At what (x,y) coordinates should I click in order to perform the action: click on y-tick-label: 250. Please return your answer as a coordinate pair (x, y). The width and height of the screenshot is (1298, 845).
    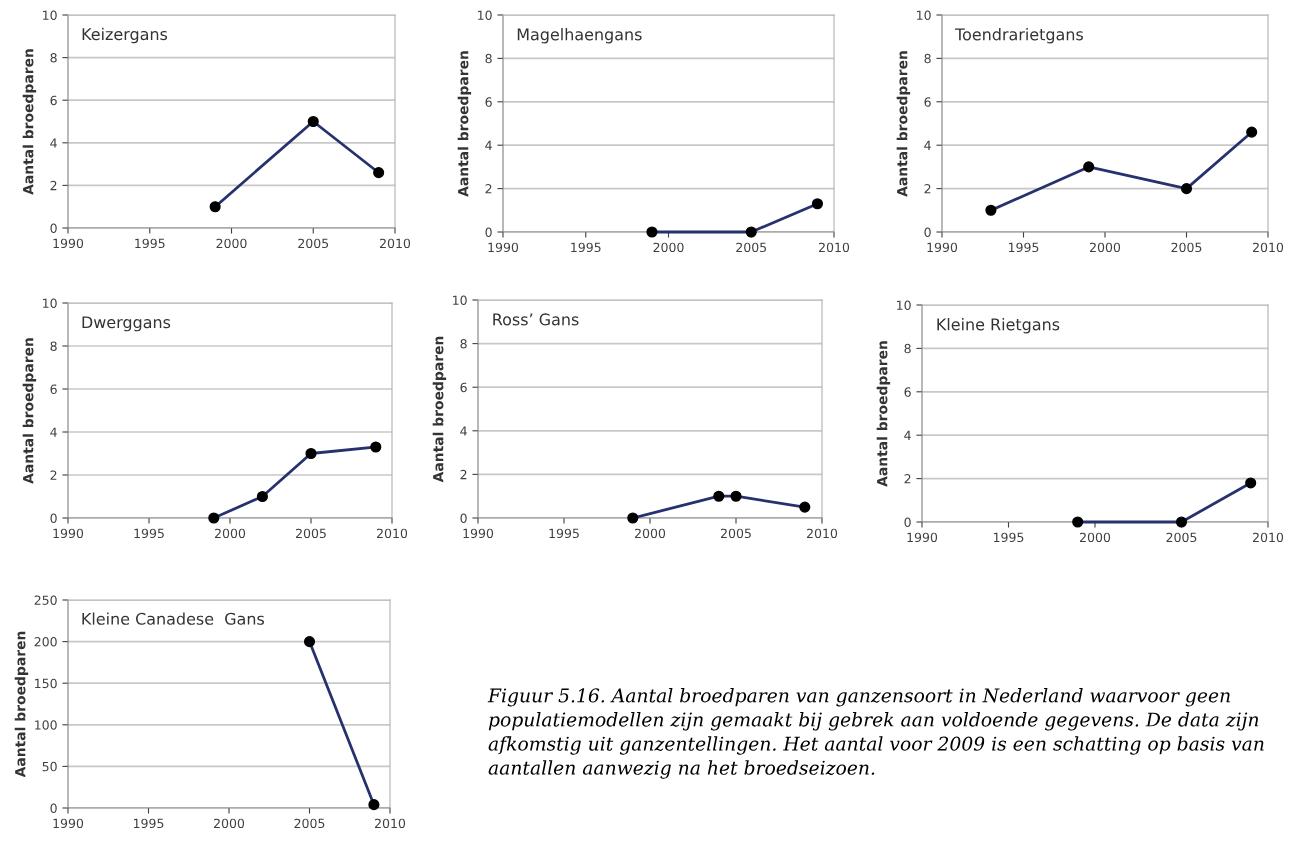
    Looking at the image, I should click on (45, 600).